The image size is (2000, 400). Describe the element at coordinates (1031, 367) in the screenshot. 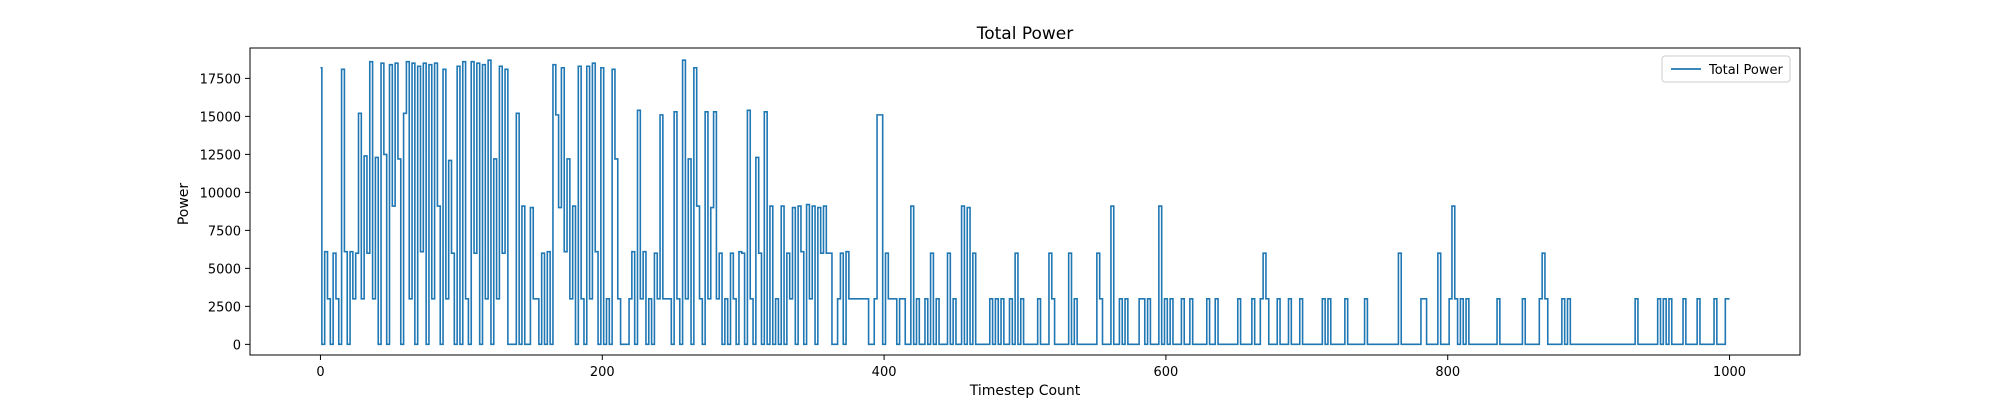

I see `x-axis: 0 200 400 600 800 1000` at that location.